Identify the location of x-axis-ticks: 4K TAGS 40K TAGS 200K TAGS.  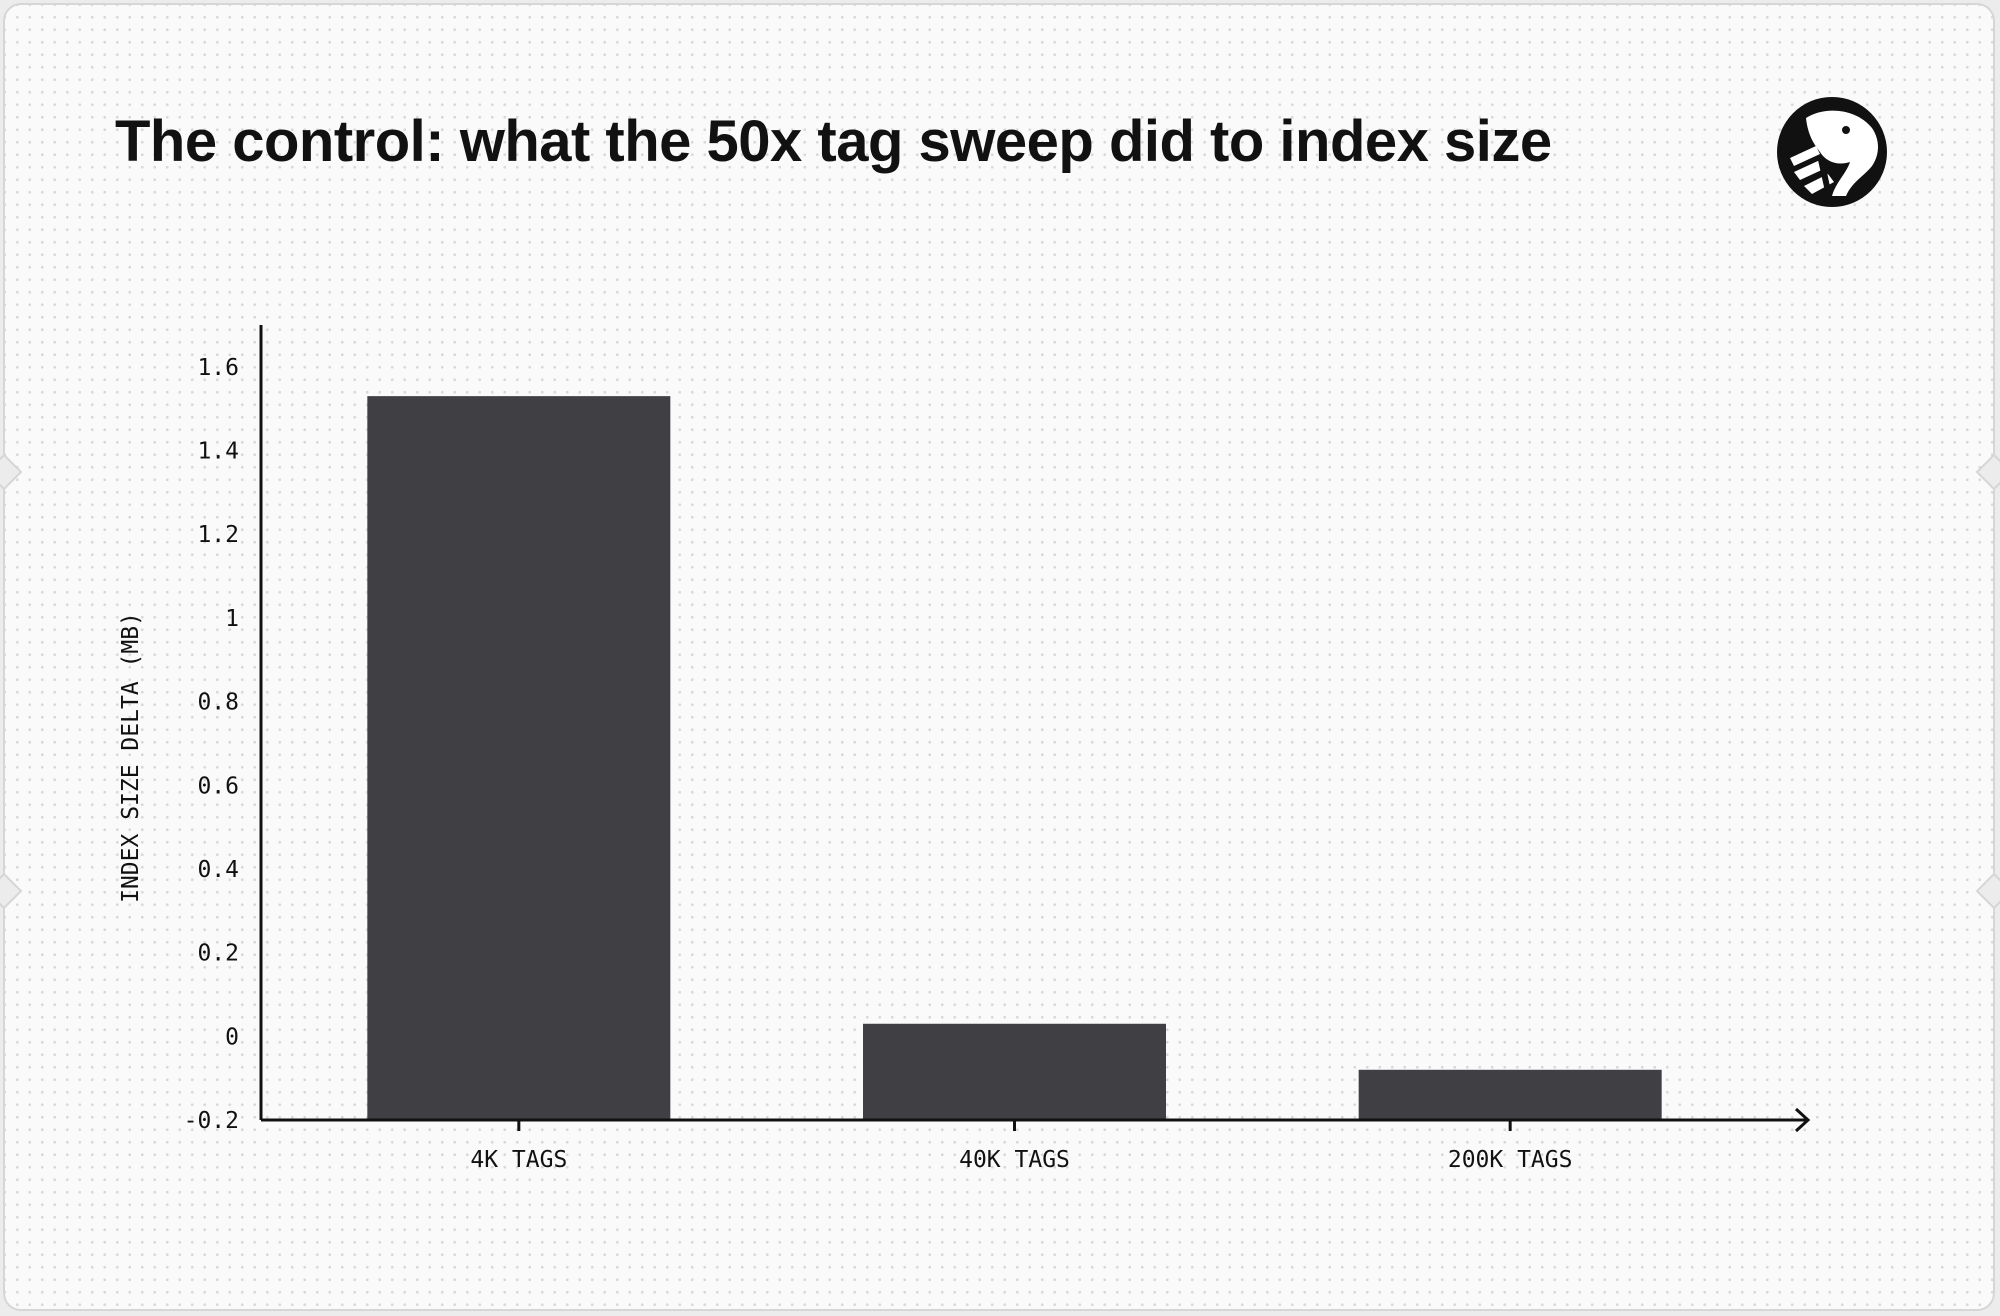
(1021, 1146).